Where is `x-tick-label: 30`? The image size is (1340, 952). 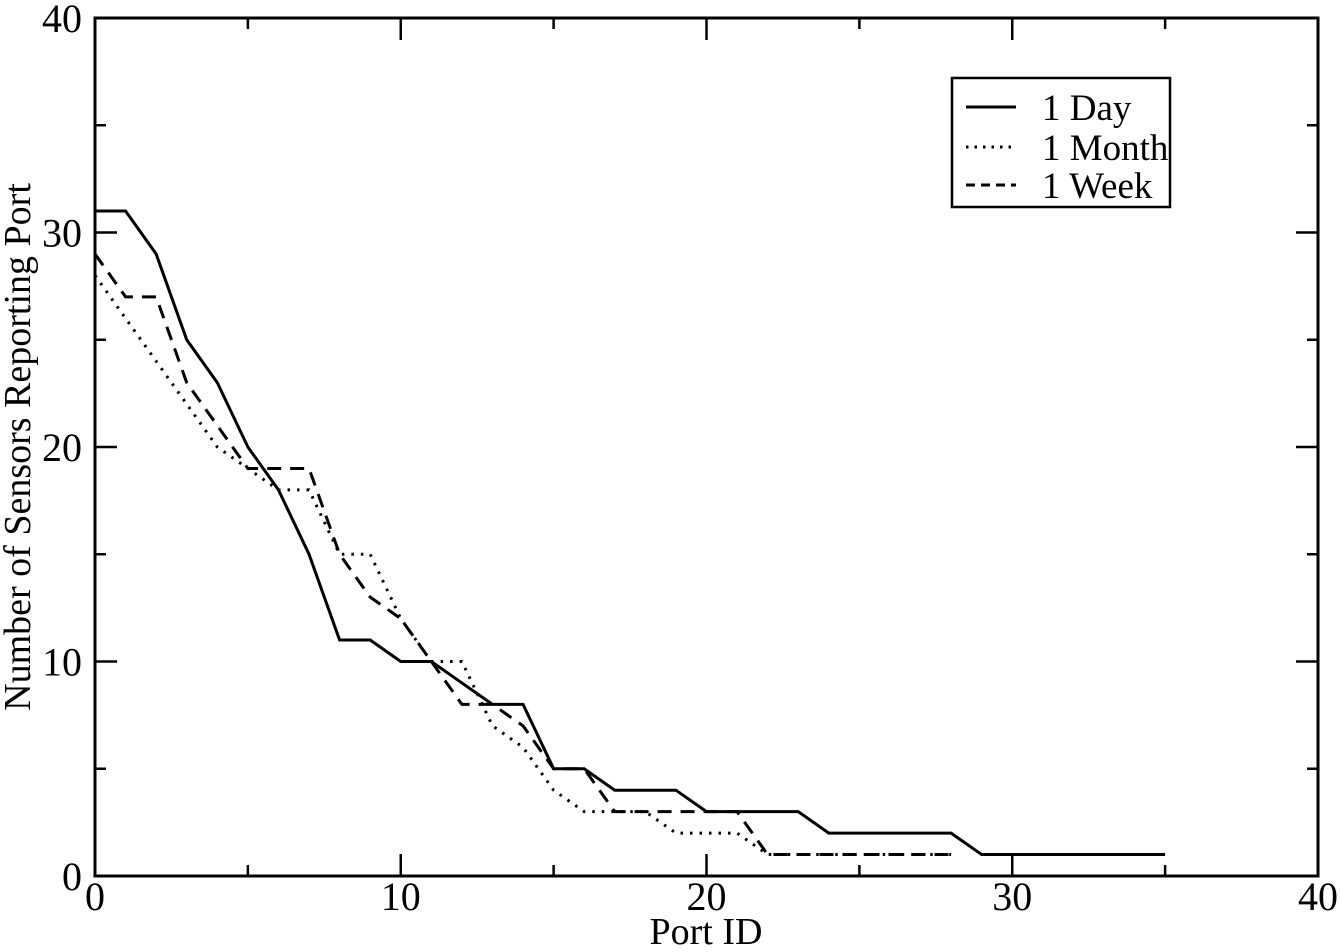 x-tick-label: 30 is located at coordinates (1012, 896).